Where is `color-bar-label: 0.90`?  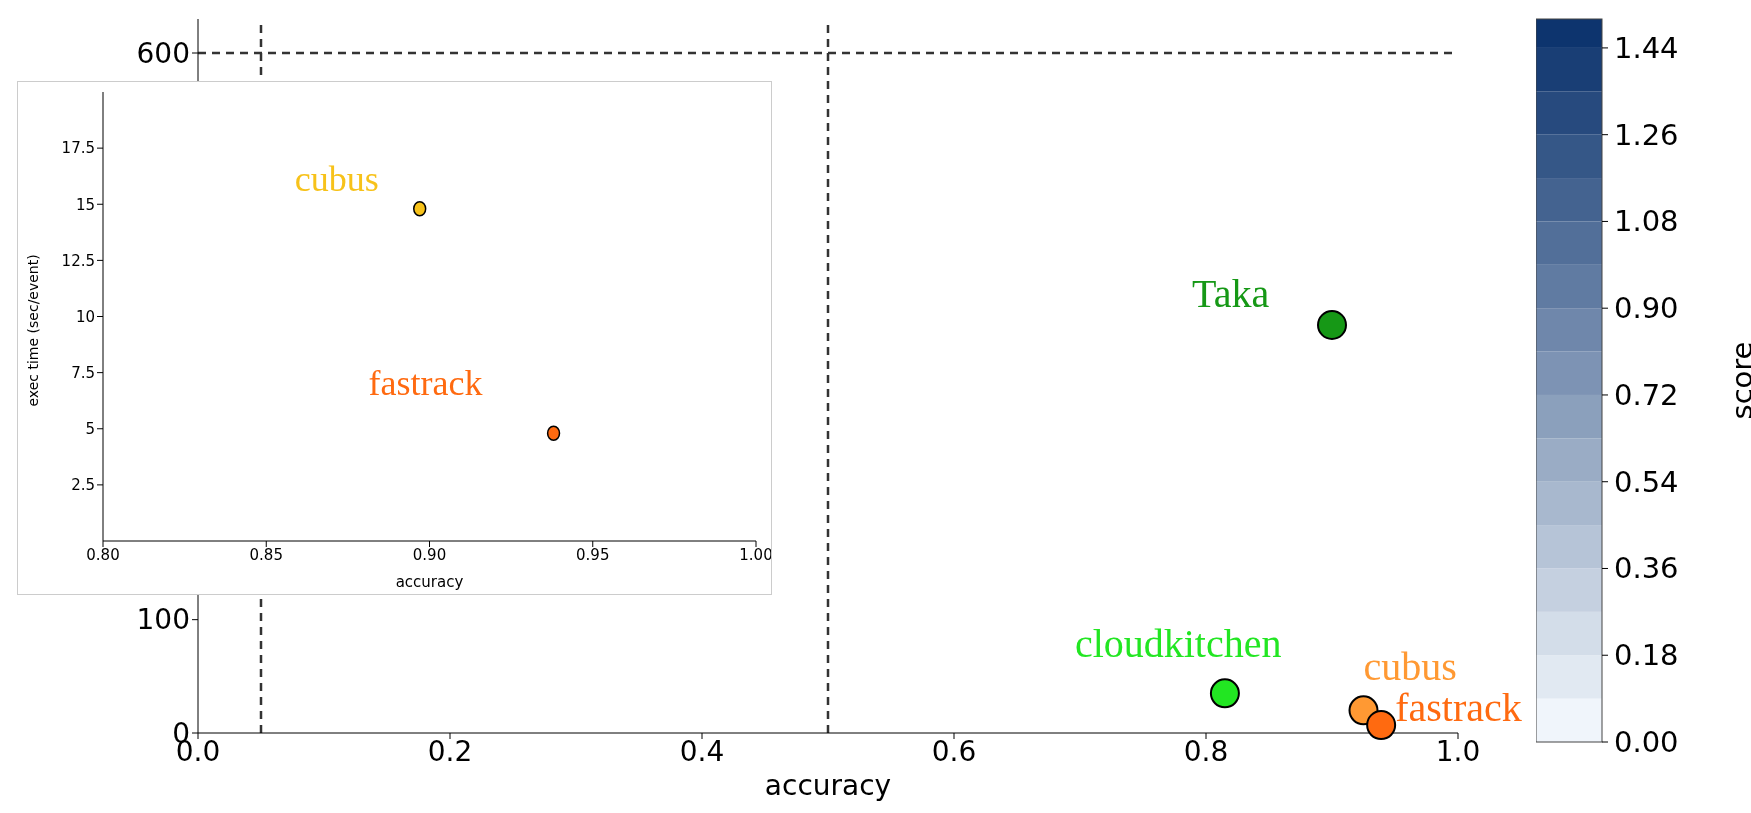 color-bar-label: 0.90 is located at coordinates (1646, 308).